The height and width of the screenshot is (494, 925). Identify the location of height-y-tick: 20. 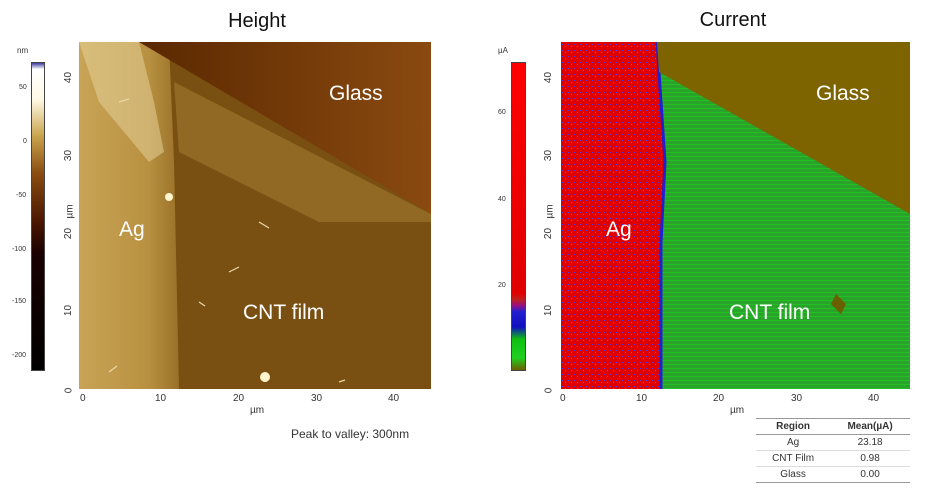
(69, 233).